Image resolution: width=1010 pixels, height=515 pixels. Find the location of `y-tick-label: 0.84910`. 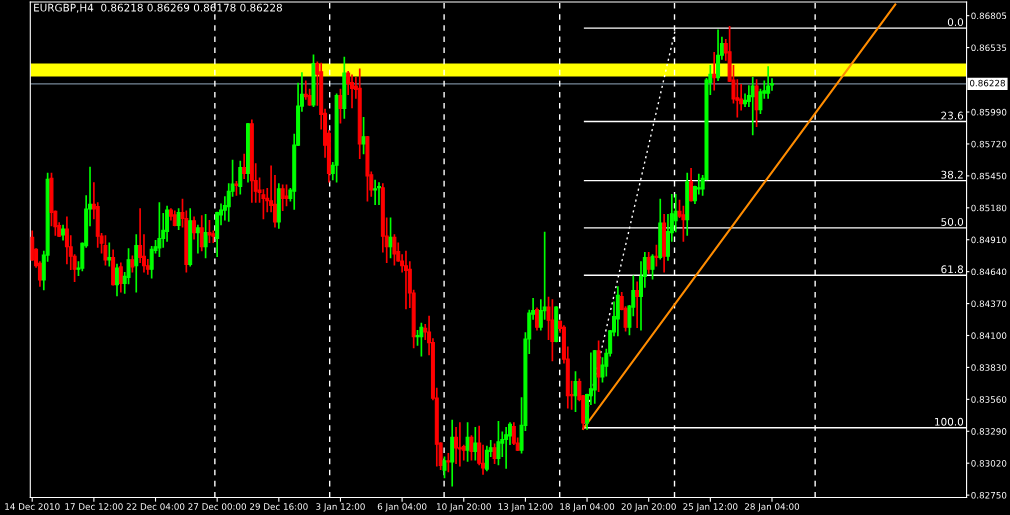

y-tick-label: 0.84910 is located at coordinates (989, 240).